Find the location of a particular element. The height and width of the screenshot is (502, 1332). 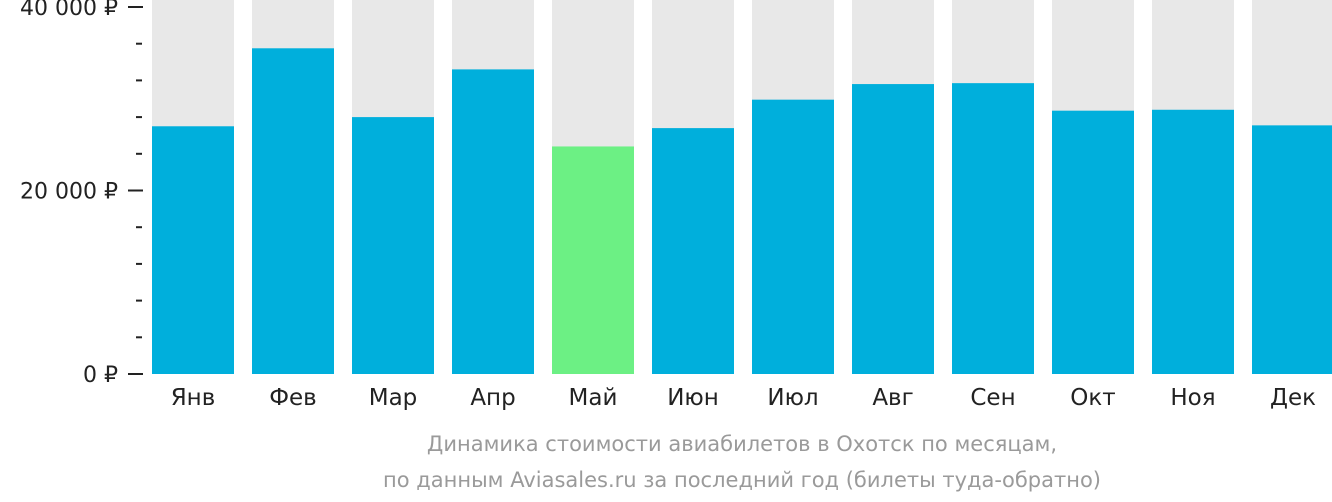

x-tick-label: Янв is located at coordinates (193, 398).